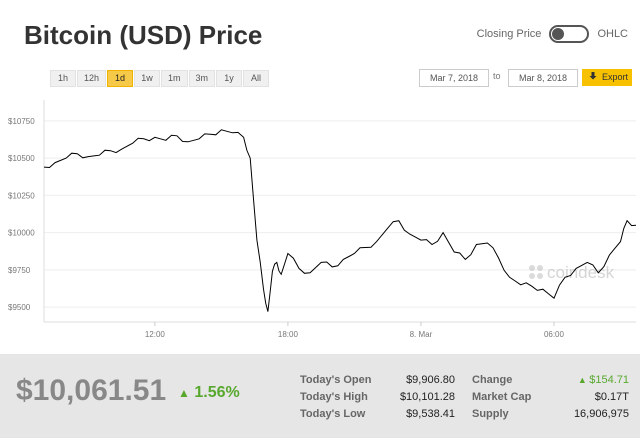 The height and width of the screenshot is (438, 640). Describe the element at coordinates (593, 76) in the screenshot. I see `download-arrow-icon` at that location.